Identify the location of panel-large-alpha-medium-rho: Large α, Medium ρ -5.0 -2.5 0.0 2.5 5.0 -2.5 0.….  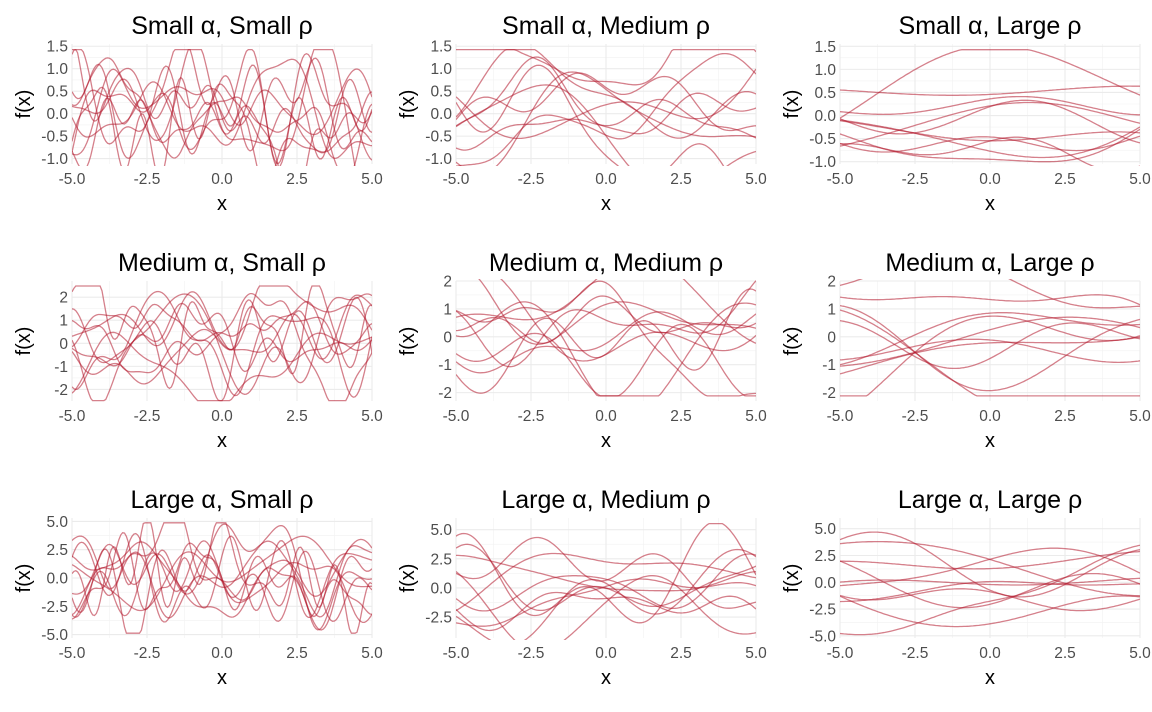
(582, 587).